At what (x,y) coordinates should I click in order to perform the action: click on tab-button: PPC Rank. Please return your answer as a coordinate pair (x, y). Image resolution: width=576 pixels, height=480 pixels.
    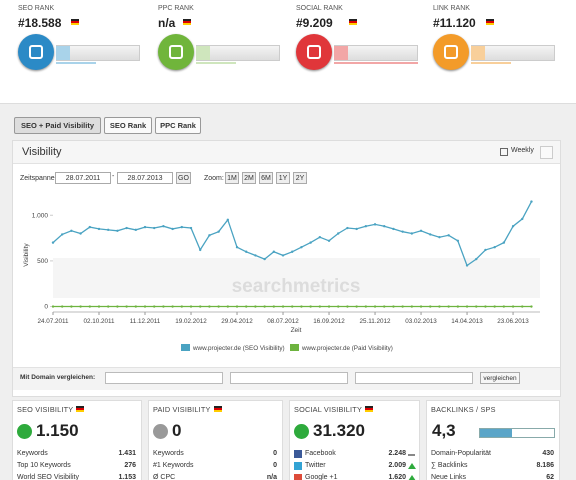
    Looking at the image, I should click on (178, 125).